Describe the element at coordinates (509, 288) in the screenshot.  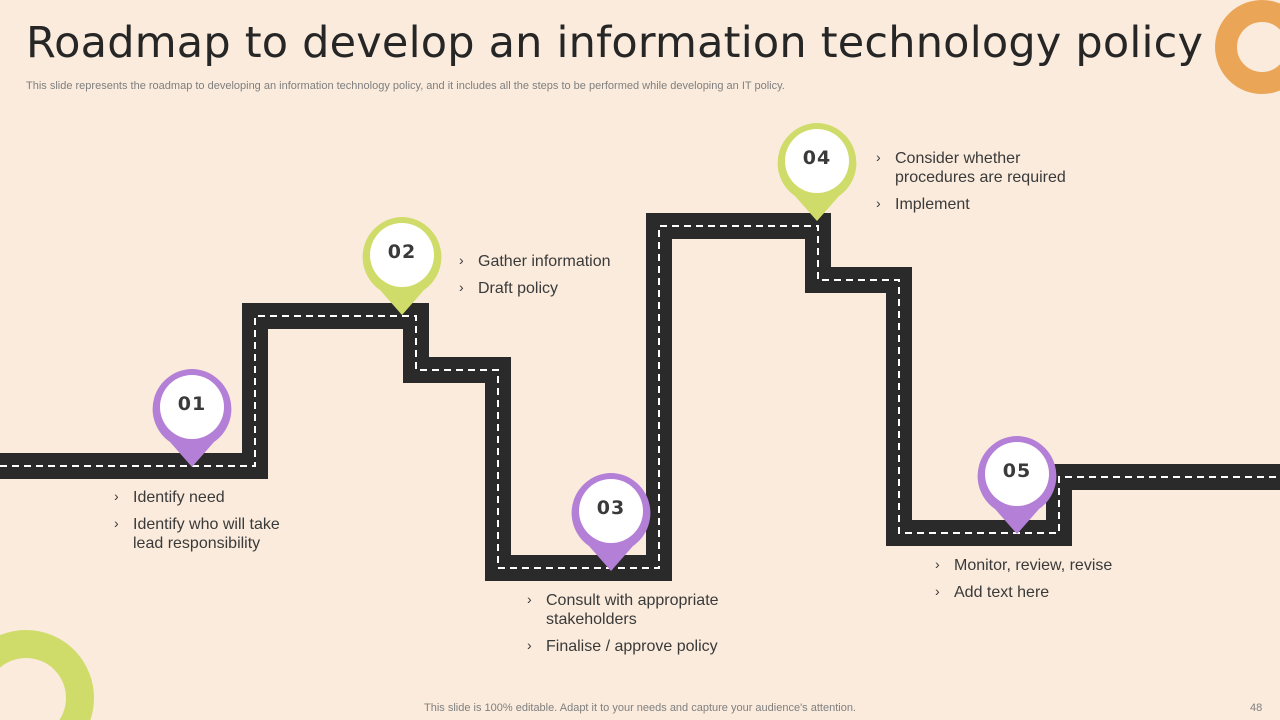
I see `list-item: › Draft policy` at that location.